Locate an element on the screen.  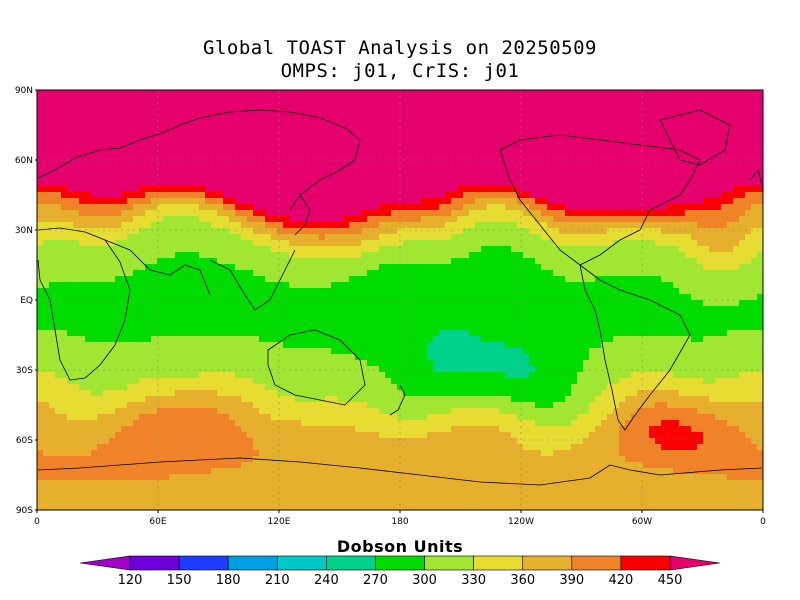
lon-tick-label: 120W is located at coordinates (521, 522).